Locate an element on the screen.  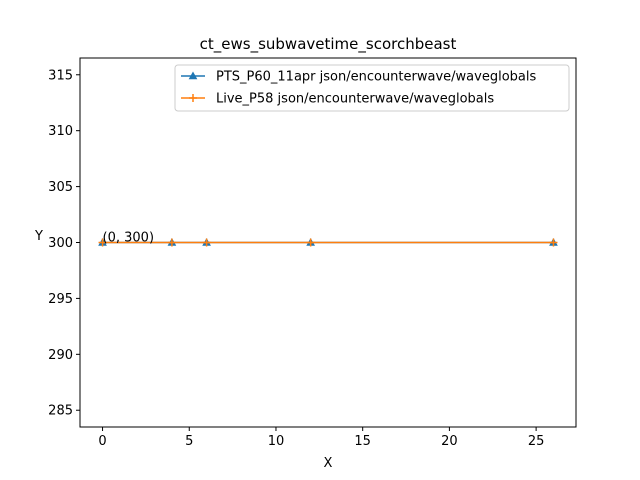
x-tick-label-5: 25 is located at coordinates (536, 441).